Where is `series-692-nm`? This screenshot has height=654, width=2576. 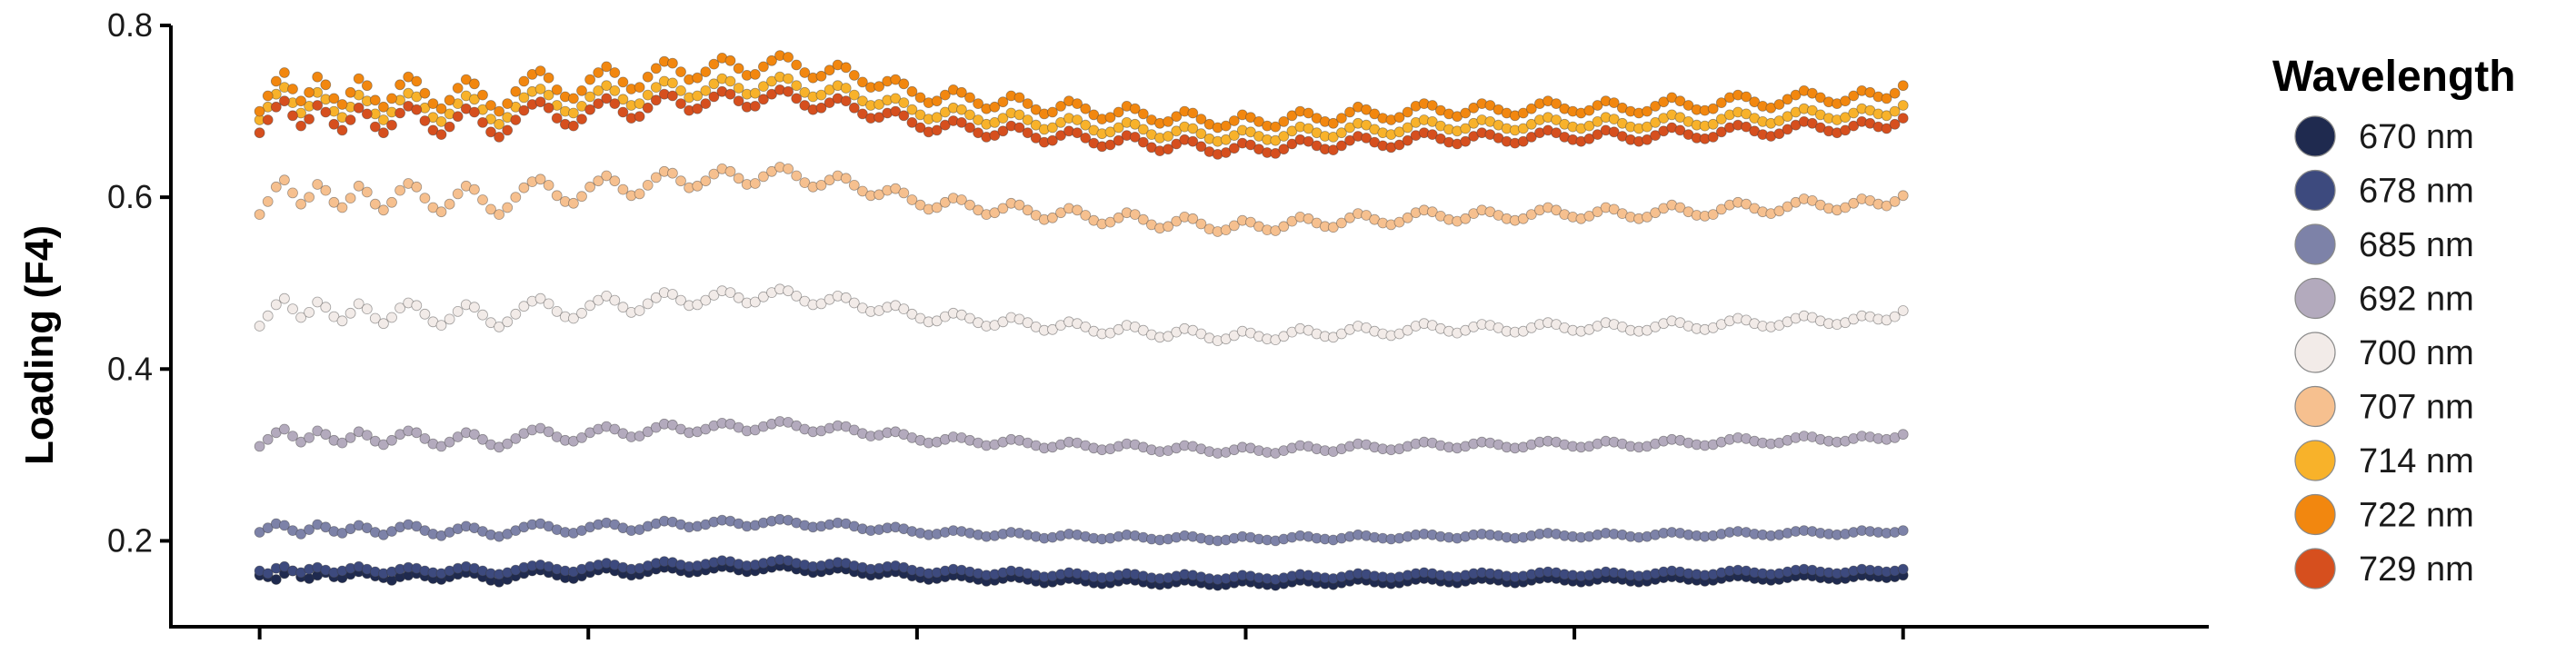
series-692-nm is located at coordinates (1081, 437).